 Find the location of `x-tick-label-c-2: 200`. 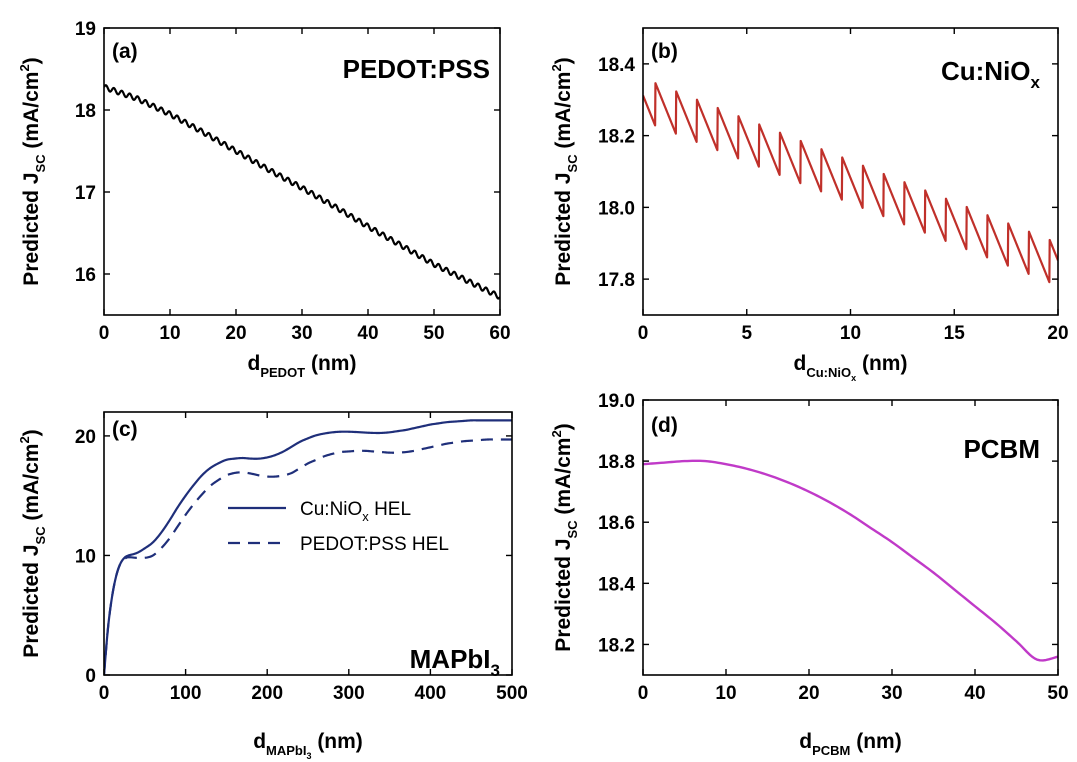

x-tick-label-c-2: 200 is located at coordinates (267, 693).